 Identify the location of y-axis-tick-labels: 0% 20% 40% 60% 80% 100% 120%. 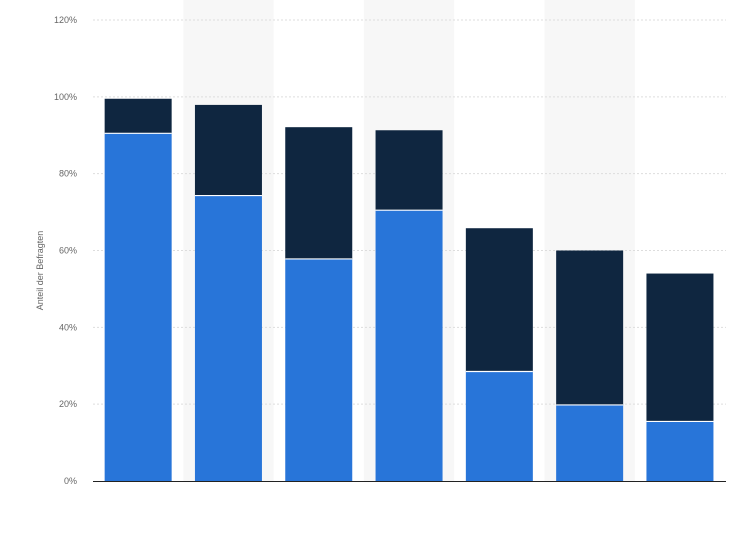
(65, 250).